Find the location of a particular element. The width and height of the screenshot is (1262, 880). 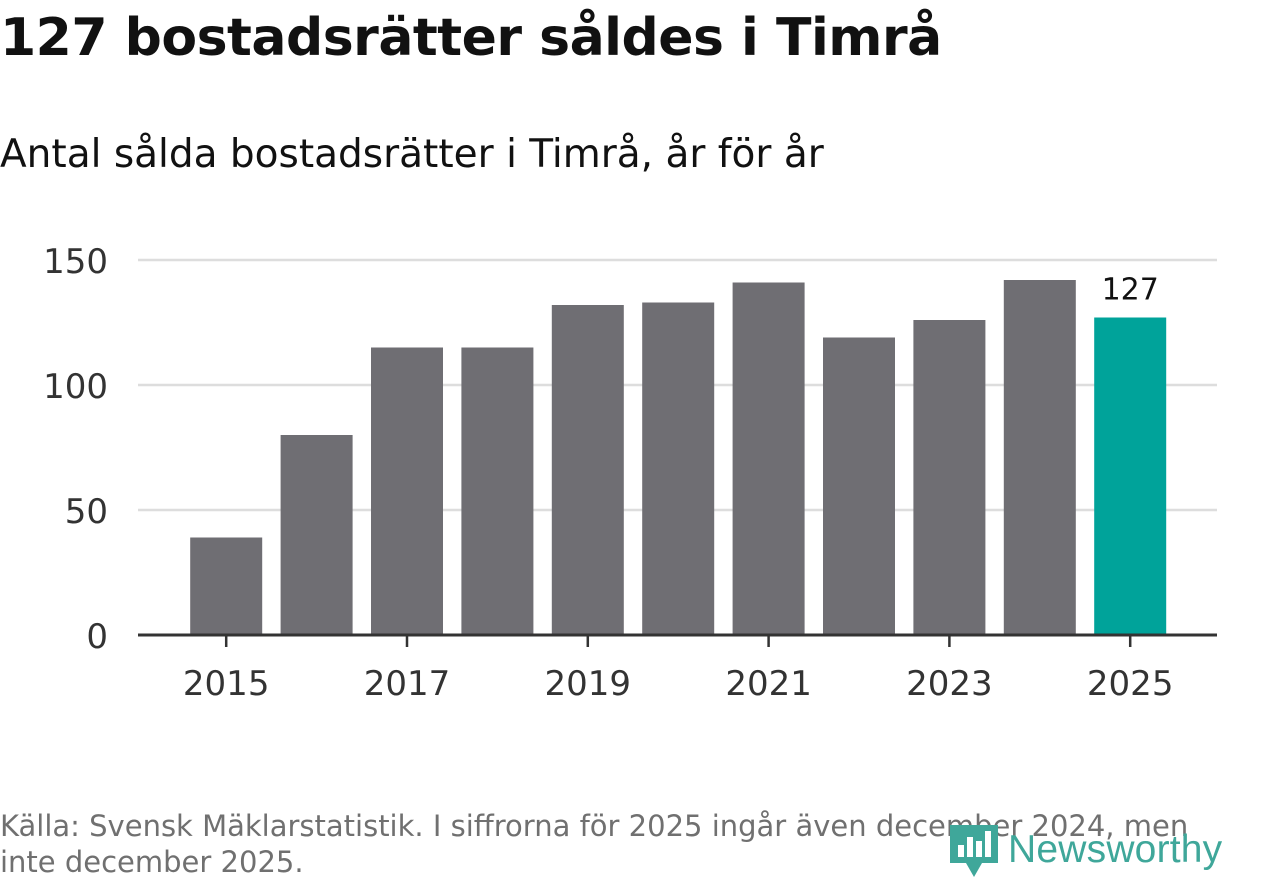

bar-2019 is located at coordinates (587, 470).